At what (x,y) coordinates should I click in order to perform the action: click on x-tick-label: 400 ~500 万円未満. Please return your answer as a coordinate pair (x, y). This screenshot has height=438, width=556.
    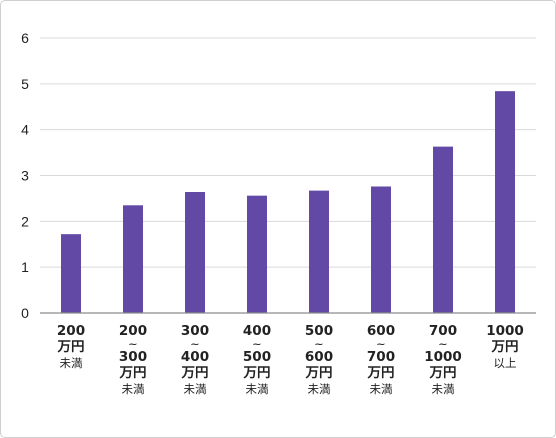
    Looking at the image, I should click on (257, 359).